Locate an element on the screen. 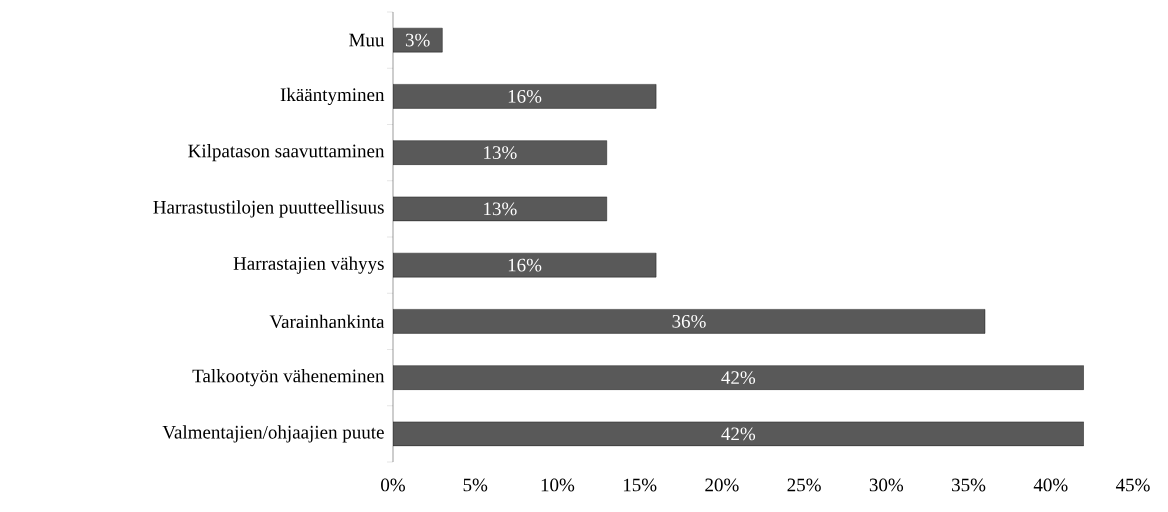 The height and width of the screenshot is (512, 1168). x-tick-label: 30% is located at coordinates (886, 485).